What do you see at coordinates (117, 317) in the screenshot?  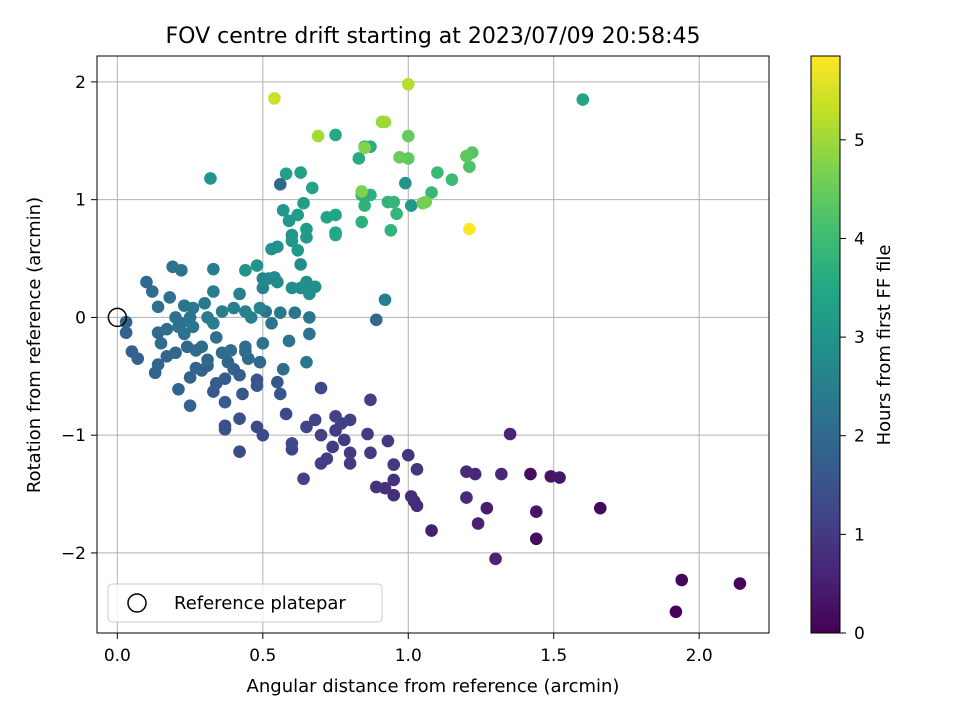 I see `reference-platepar-marker` at bounding box center [117, 317].